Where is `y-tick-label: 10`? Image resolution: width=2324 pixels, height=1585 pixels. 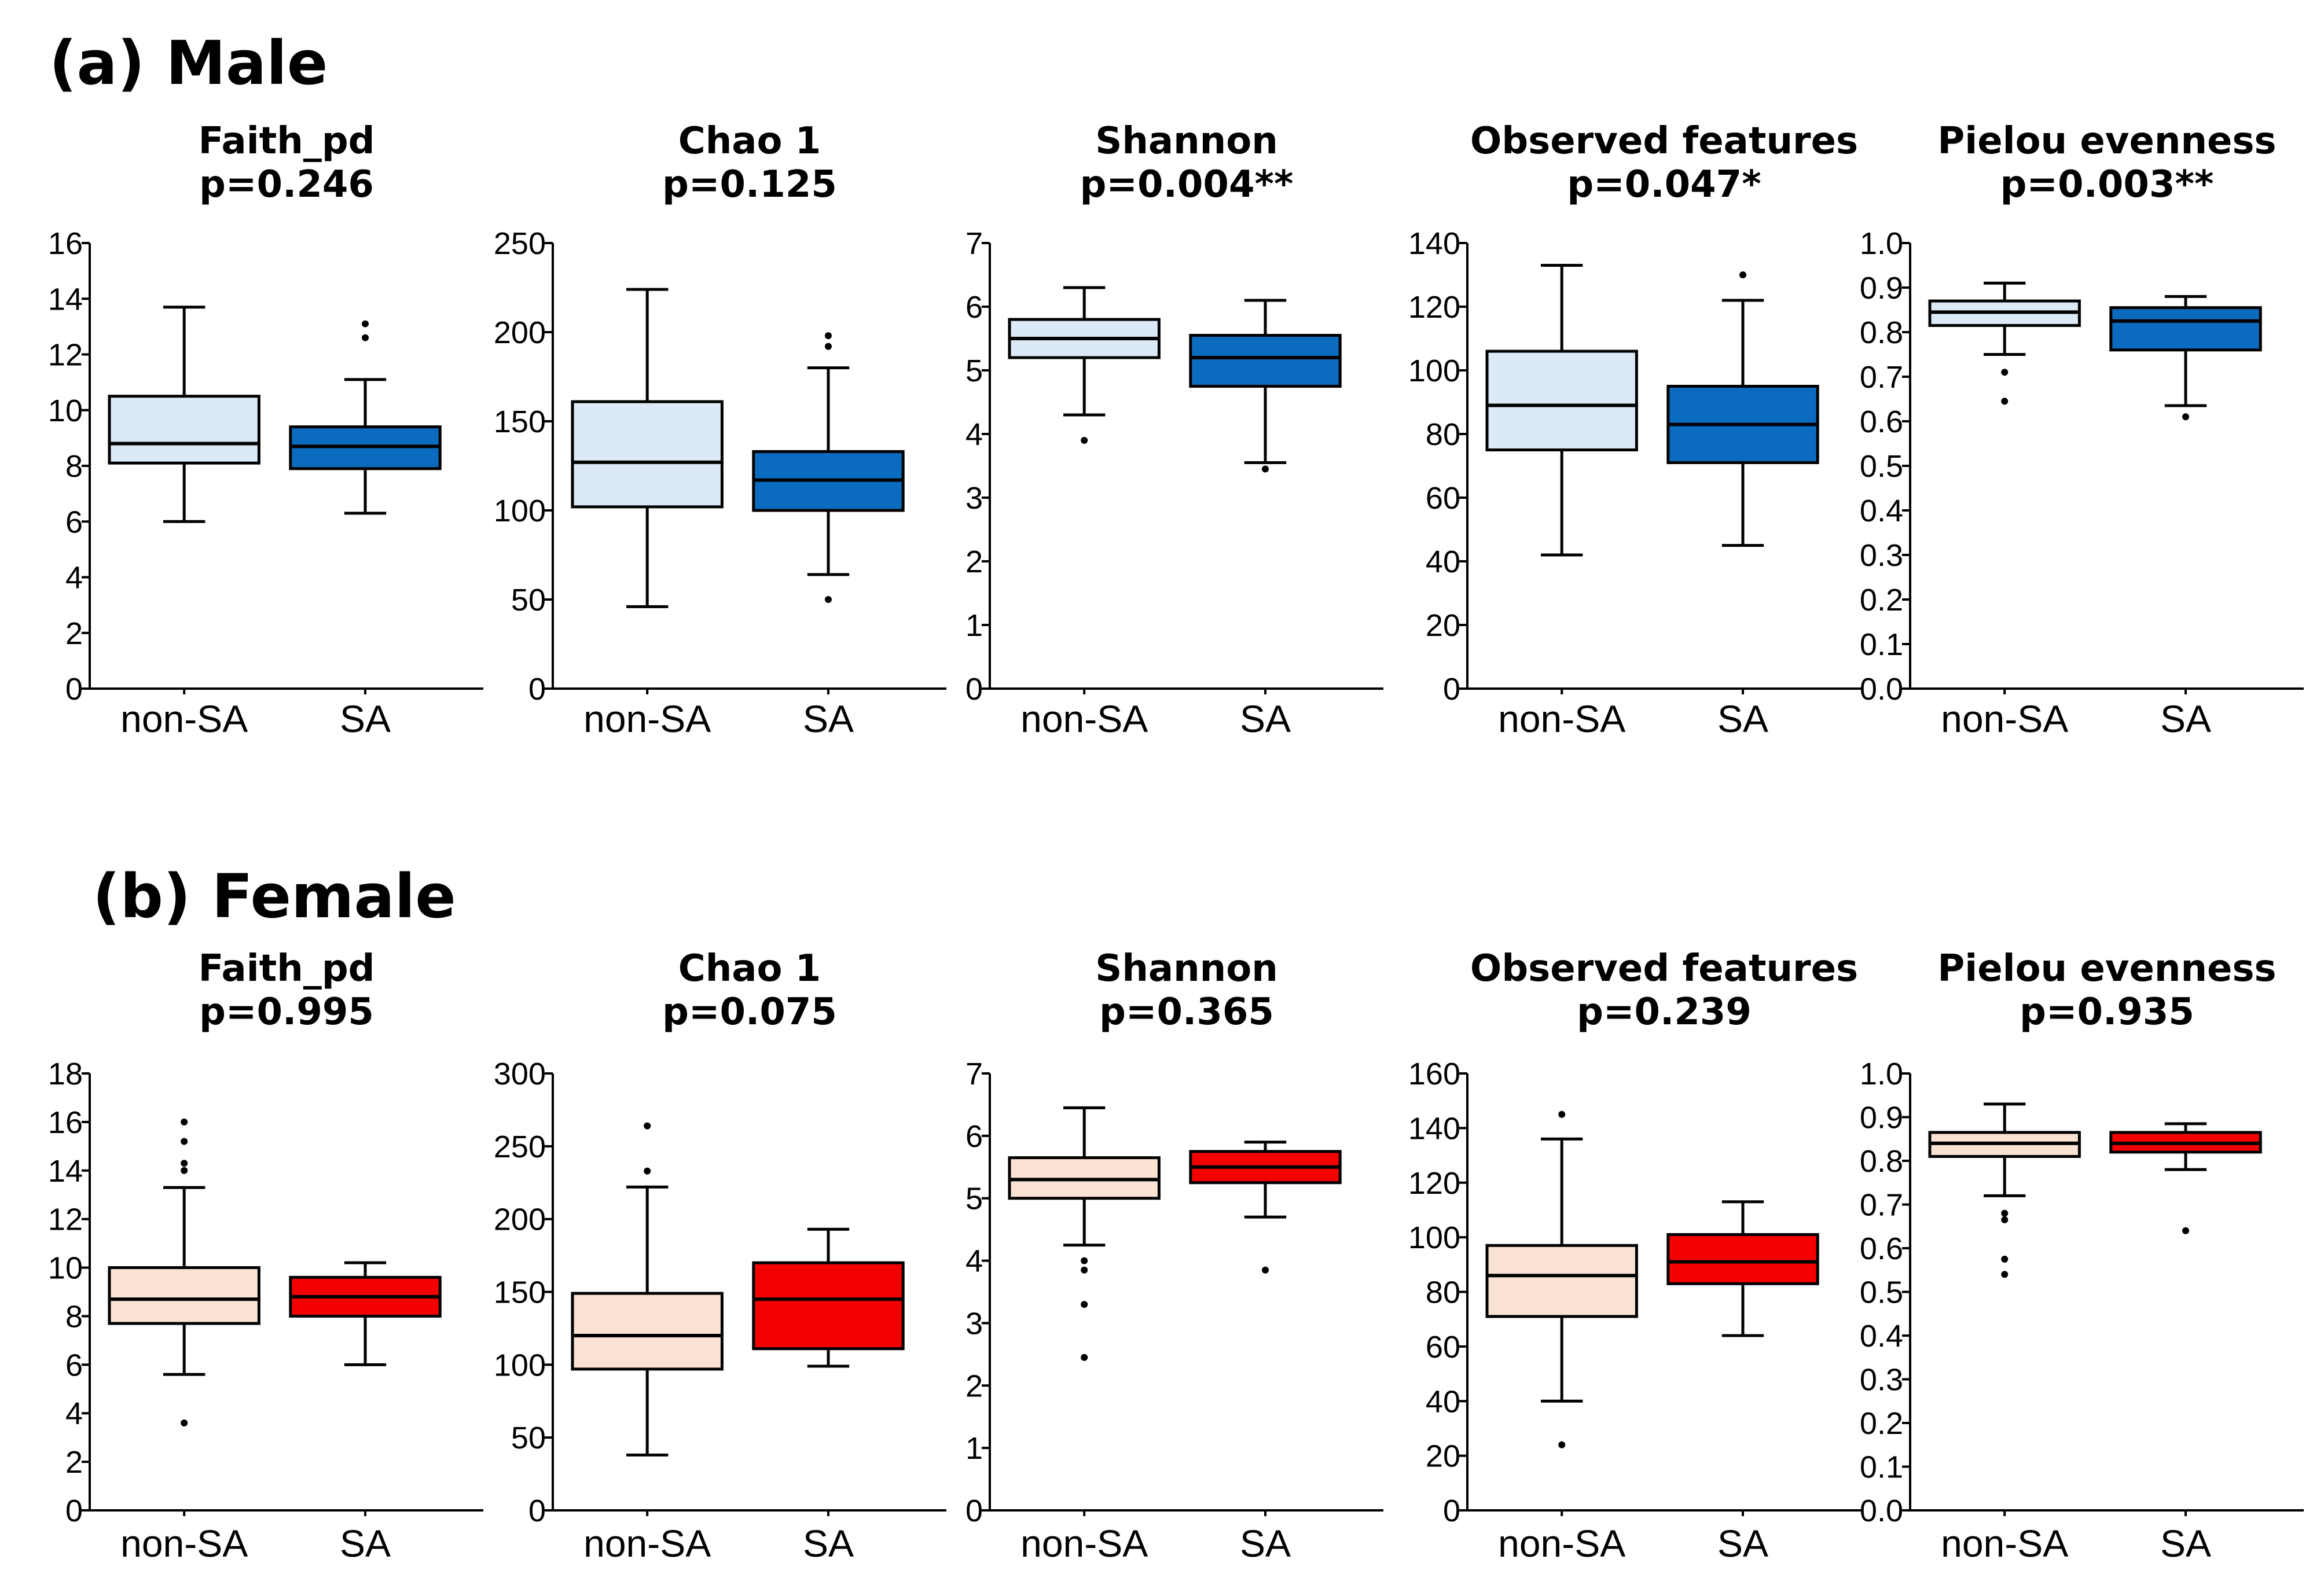
y-tick-label: 10 is located at coordinates (65, 411).